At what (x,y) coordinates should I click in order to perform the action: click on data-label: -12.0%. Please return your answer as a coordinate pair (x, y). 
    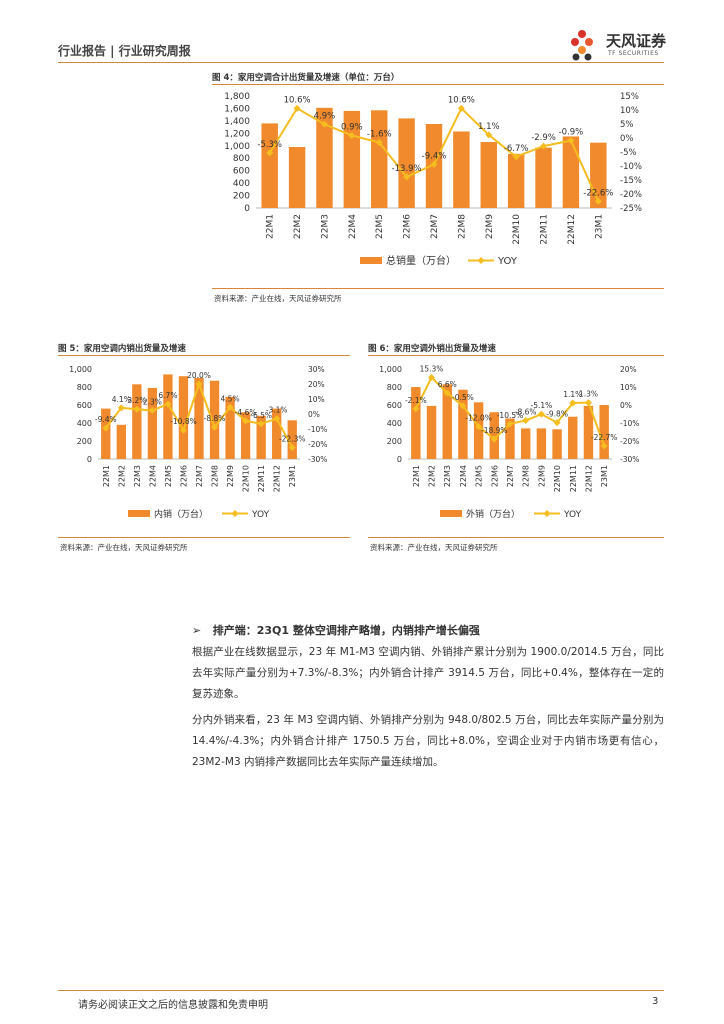
    Looking at the image, I should click on (478, 418).